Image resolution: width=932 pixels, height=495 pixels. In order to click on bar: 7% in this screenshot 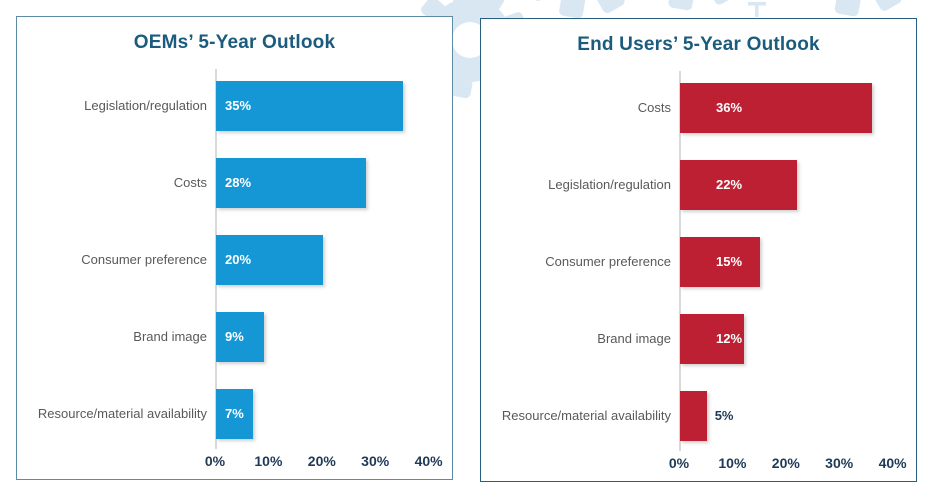, I will do `click(235, 414)`.